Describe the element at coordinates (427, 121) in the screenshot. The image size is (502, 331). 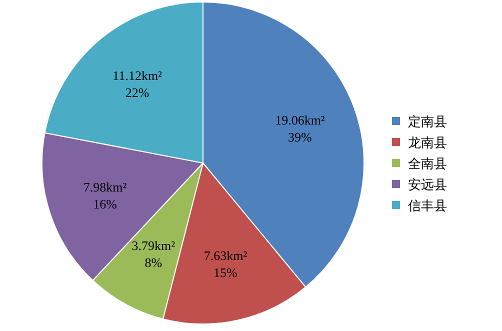
I see `legend-label: 定南县` at that location.